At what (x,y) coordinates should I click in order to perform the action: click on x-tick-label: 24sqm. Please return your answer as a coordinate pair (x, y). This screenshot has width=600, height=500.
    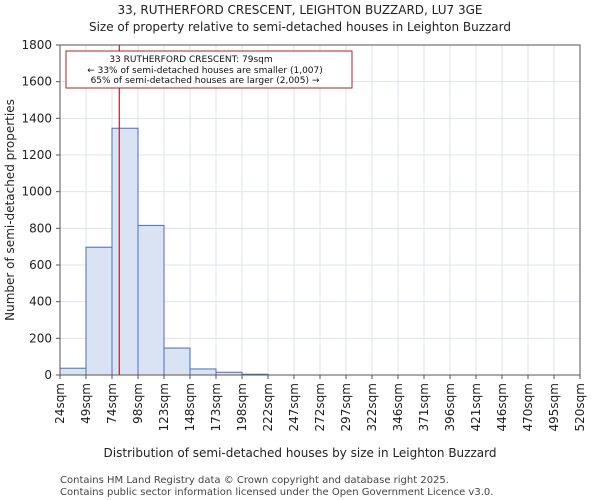
    Looking at the image, I should click on (60, 403).